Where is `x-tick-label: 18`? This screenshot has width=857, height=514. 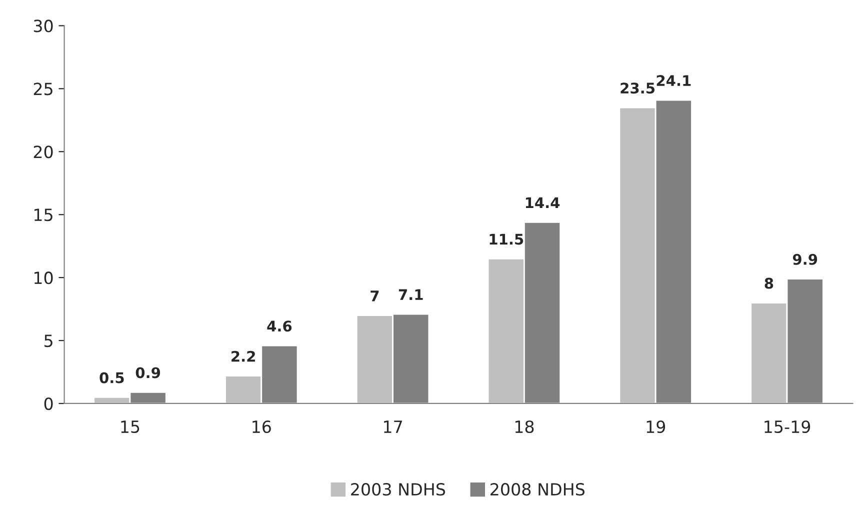 x-tick-label: 18 is located at coordinates (524, 427).